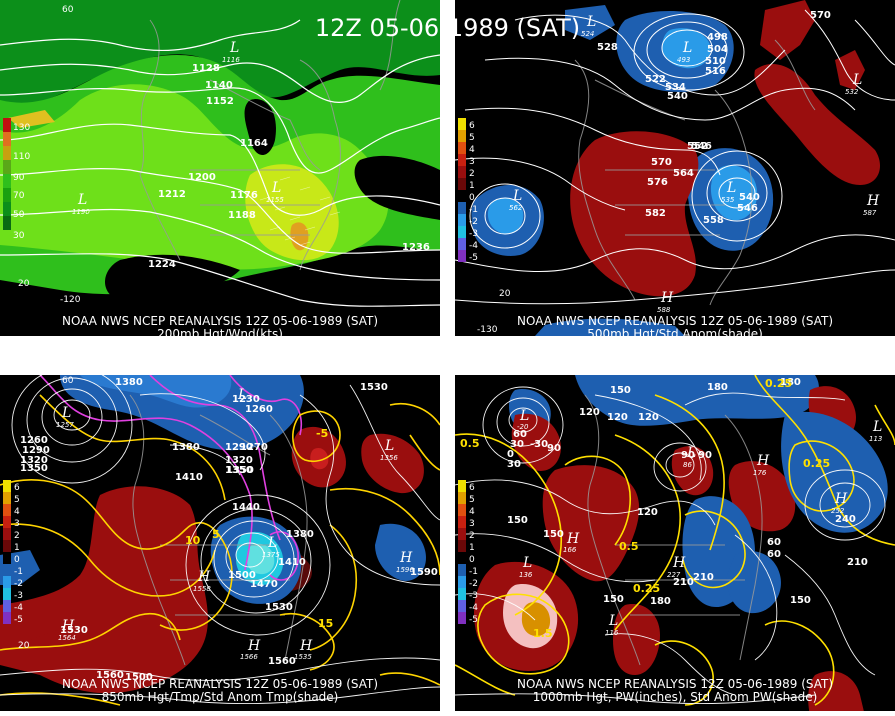 The image size is (895, 716). Describe the element at coordinates (31, 119) in the screenshot. I see `wind-shade-orange-nw` at that location.